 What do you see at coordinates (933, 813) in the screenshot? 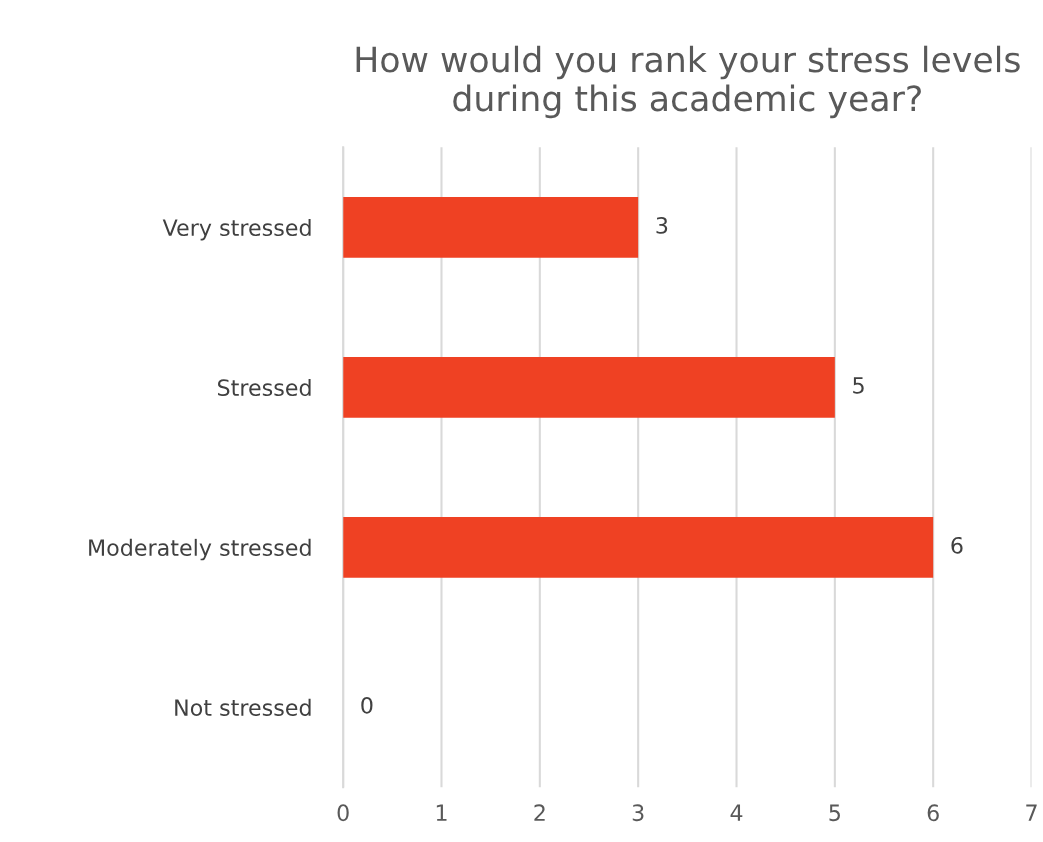
I see `x-tick-label: 6` at bounding box center [933, 813].